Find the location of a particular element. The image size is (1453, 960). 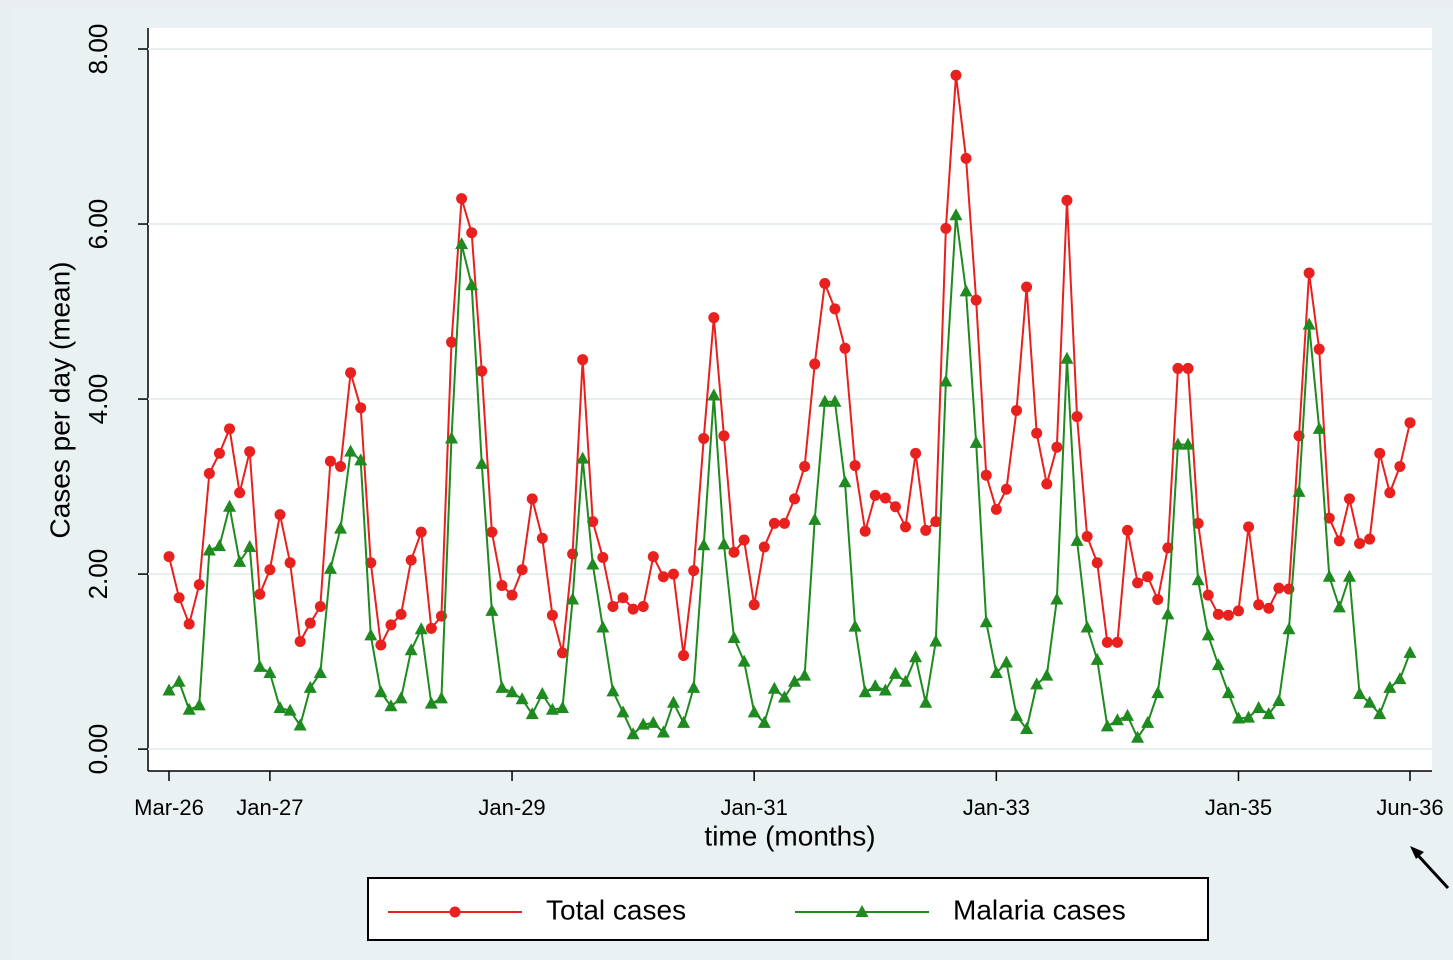

y-tick-label: 4.00 is located at coordinates (98, 399).